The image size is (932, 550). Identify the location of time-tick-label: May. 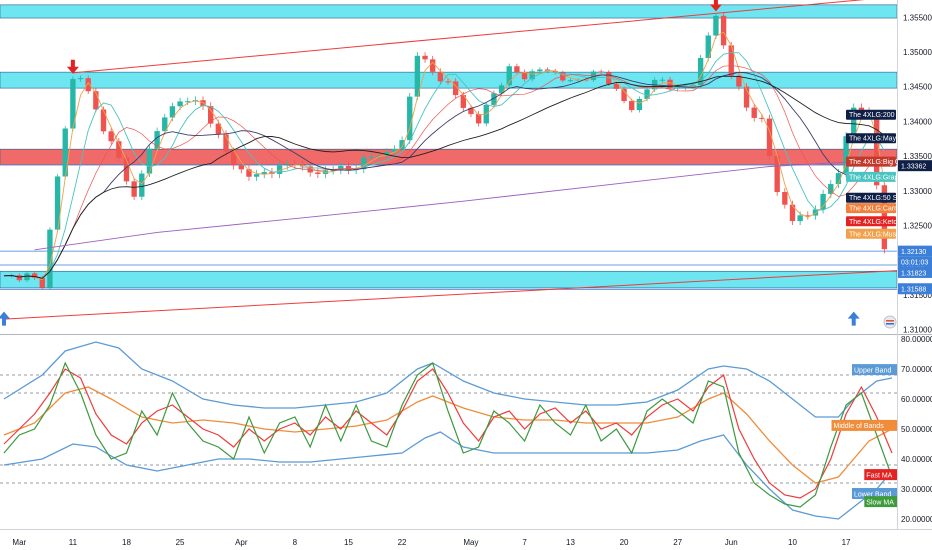
(470, 542).